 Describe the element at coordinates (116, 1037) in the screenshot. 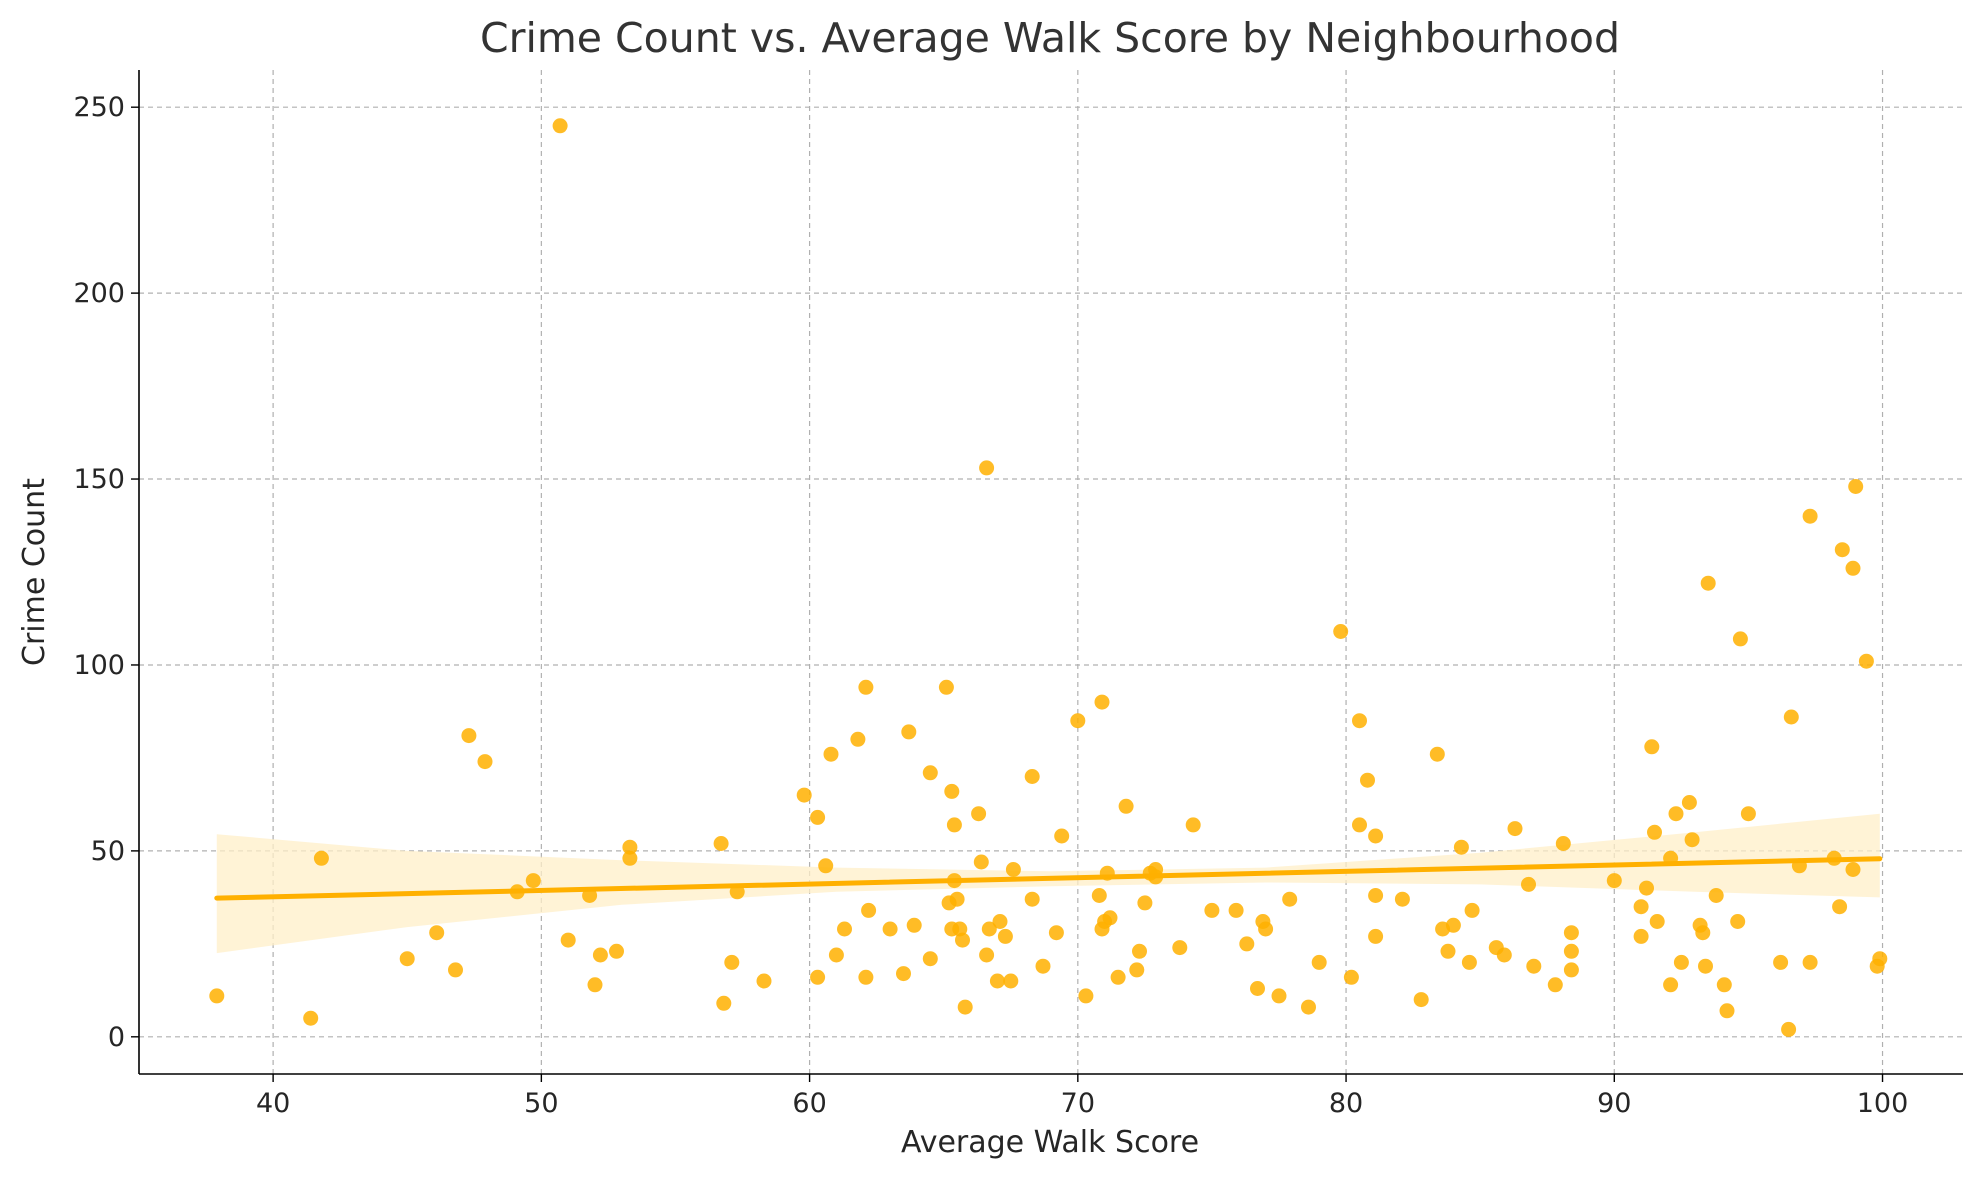

I see `y-tick-label: 0` at that location.